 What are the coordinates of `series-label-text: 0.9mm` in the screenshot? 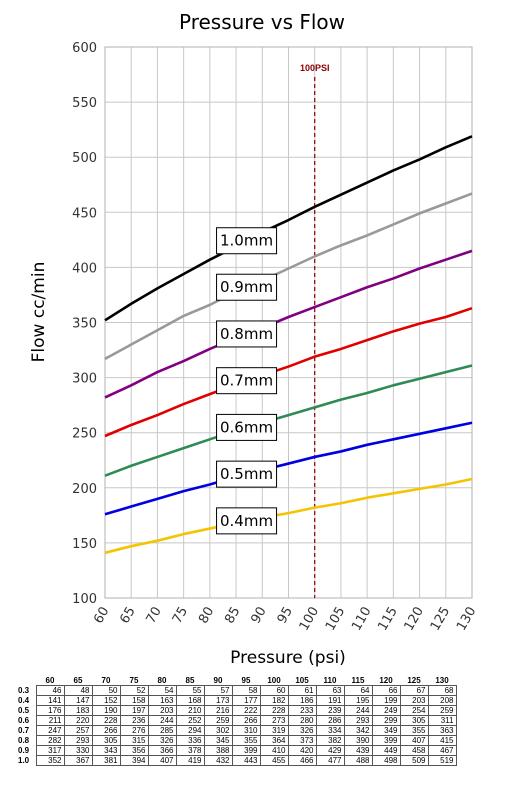 It's located at (246, 287).